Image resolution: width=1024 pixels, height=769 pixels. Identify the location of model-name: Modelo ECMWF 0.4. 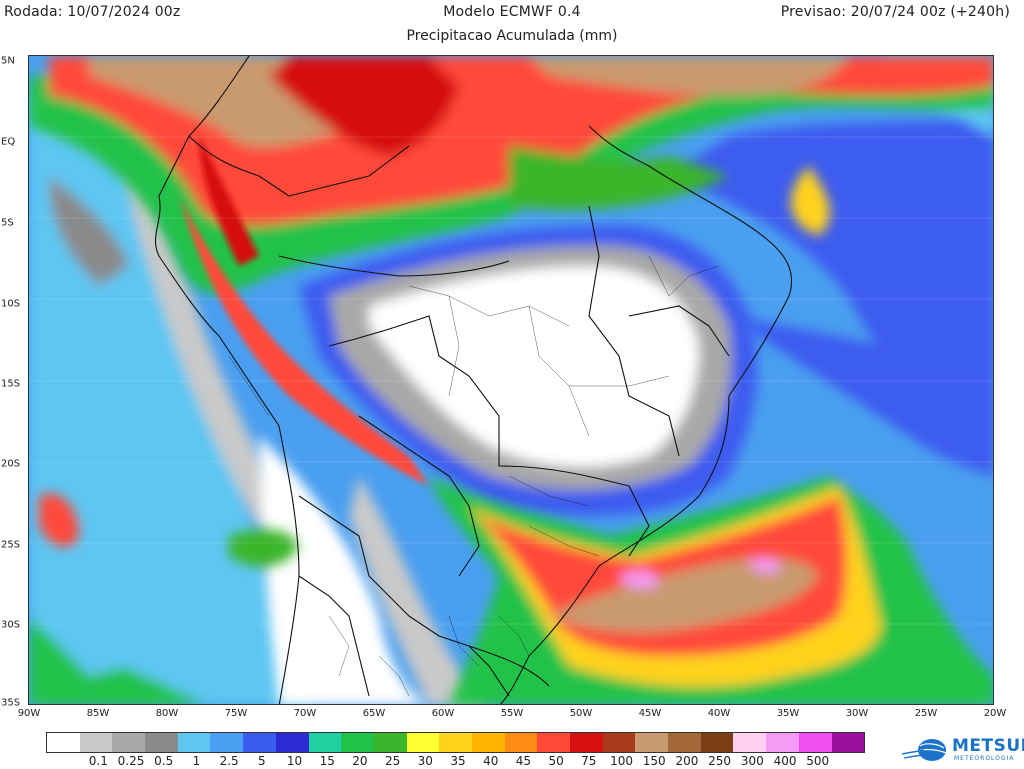
(512, 12).